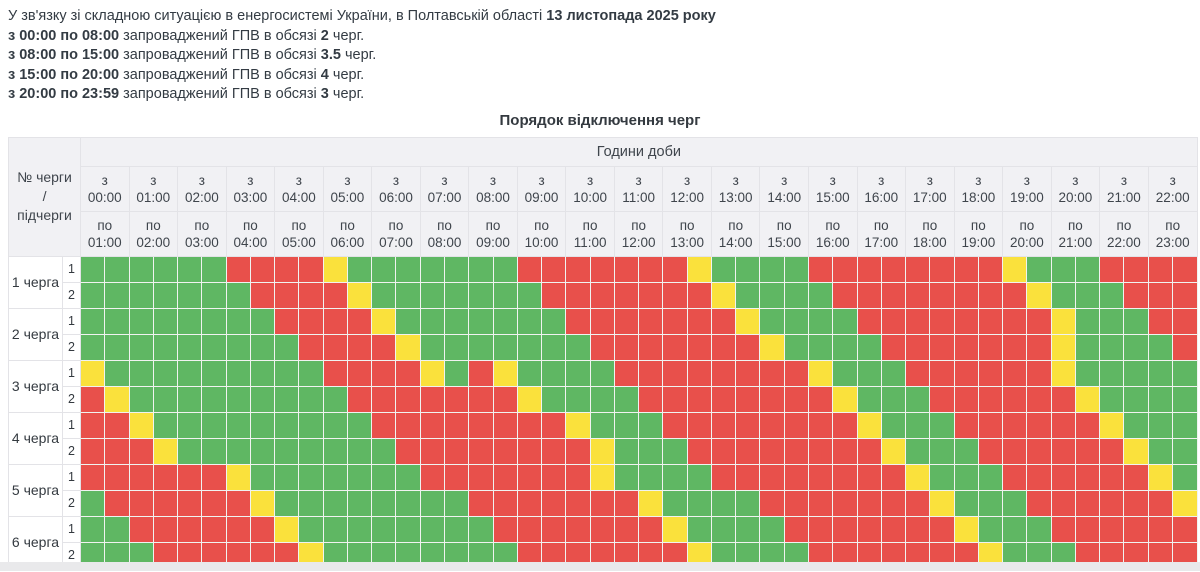 This screenshot has width=1200, height=572. I want to click on time-value: 01:00, so click(104, 242).